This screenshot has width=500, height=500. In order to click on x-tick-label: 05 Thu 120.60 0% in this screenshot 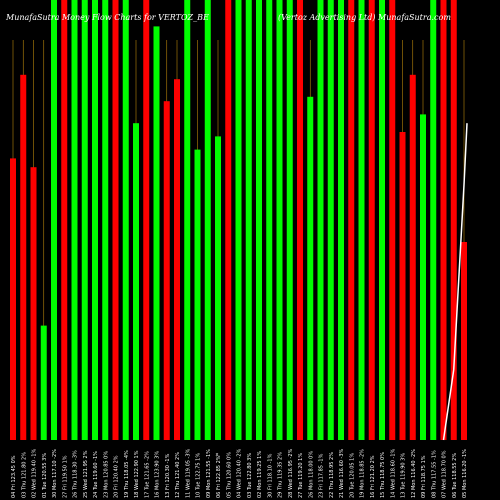, I will do `click(229, 475)`.